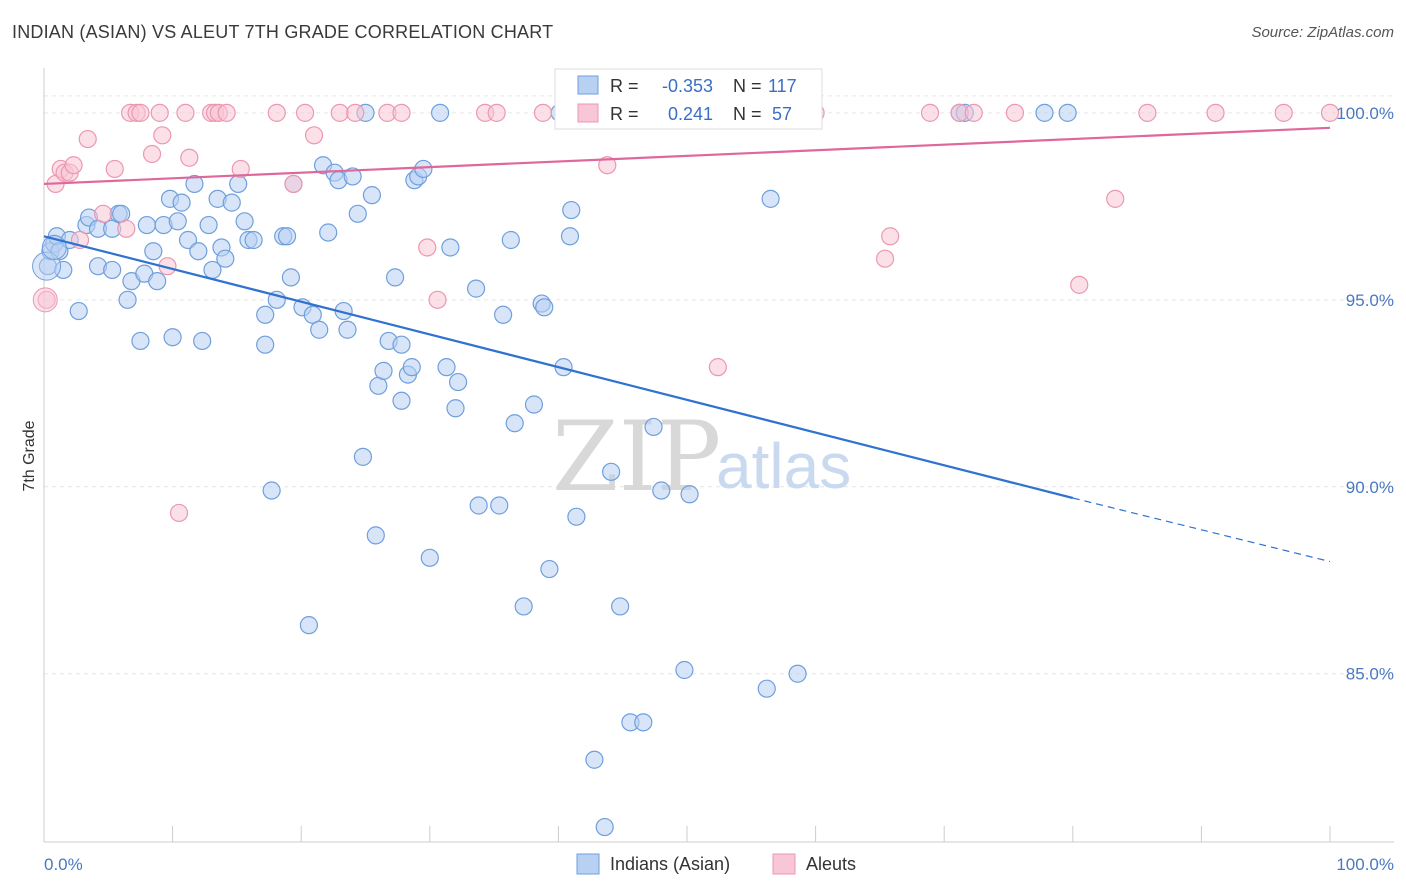  I want to click on y-tick-label-3: 100.0%, so click(1365, 113).